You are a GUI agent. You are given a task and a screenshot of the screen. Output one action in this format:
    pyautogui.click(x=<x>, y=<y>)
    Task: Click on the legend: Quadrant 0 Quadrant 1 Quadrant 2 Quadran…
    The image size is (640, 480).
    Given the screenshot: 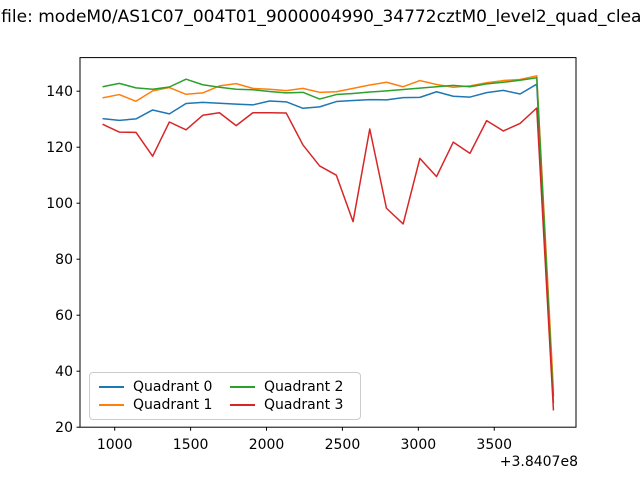 What is the action you would take?
    pyautogui.click(x=225, y=396)
    